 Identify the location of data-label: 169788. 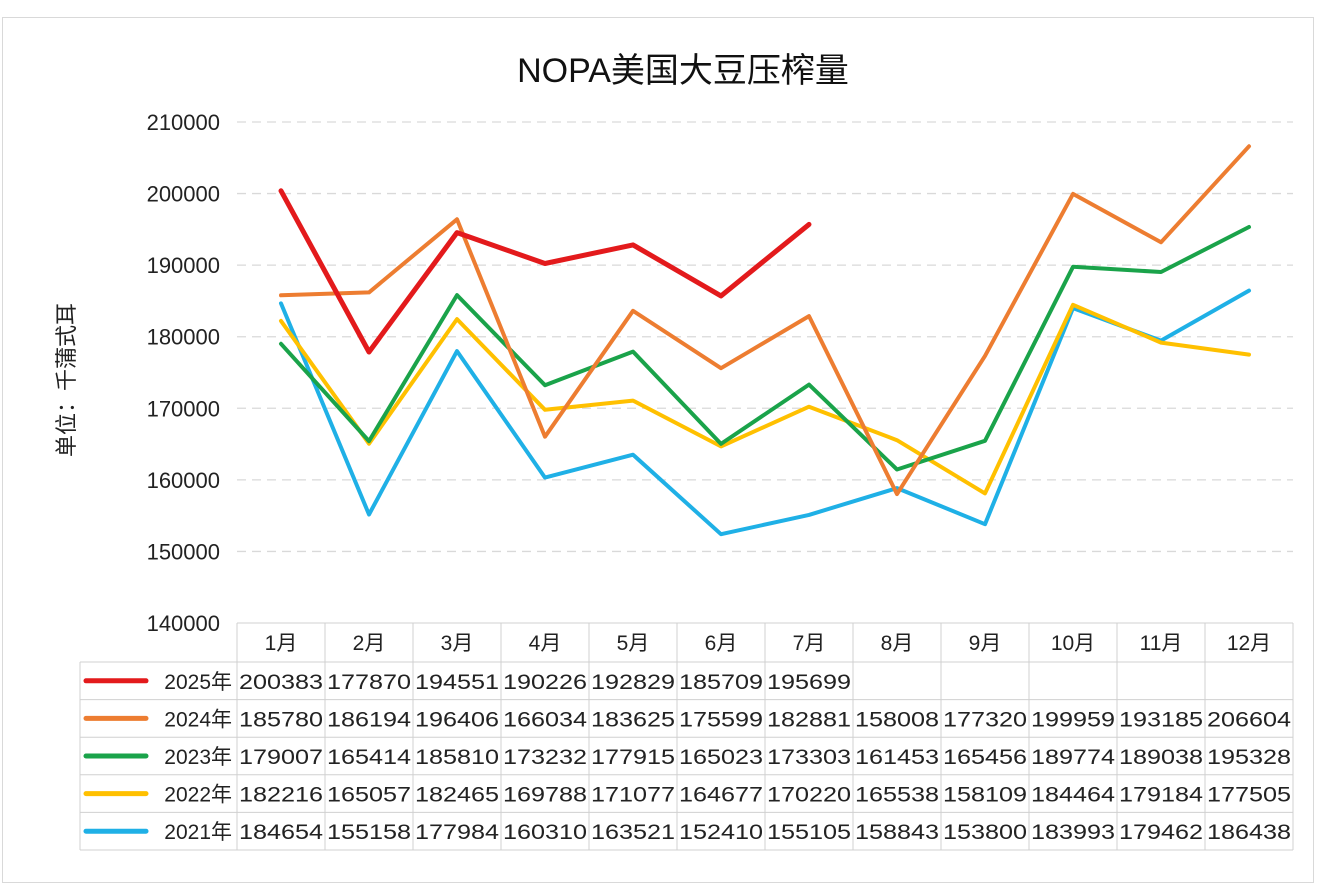
(545, 795).